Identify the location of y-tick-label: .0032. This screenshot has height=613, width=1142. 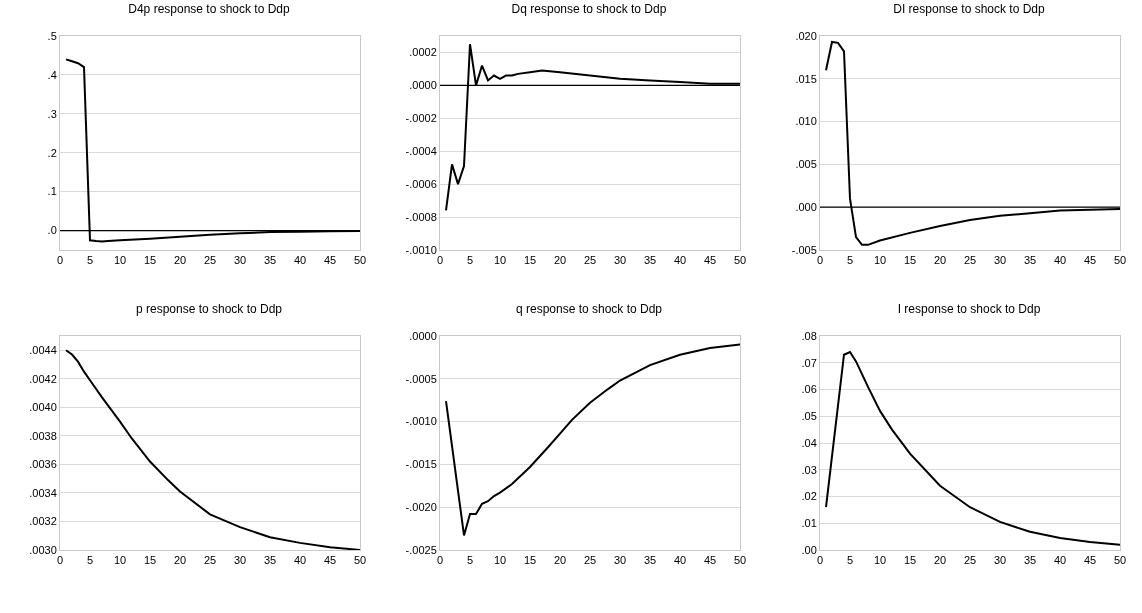
(43, 521).